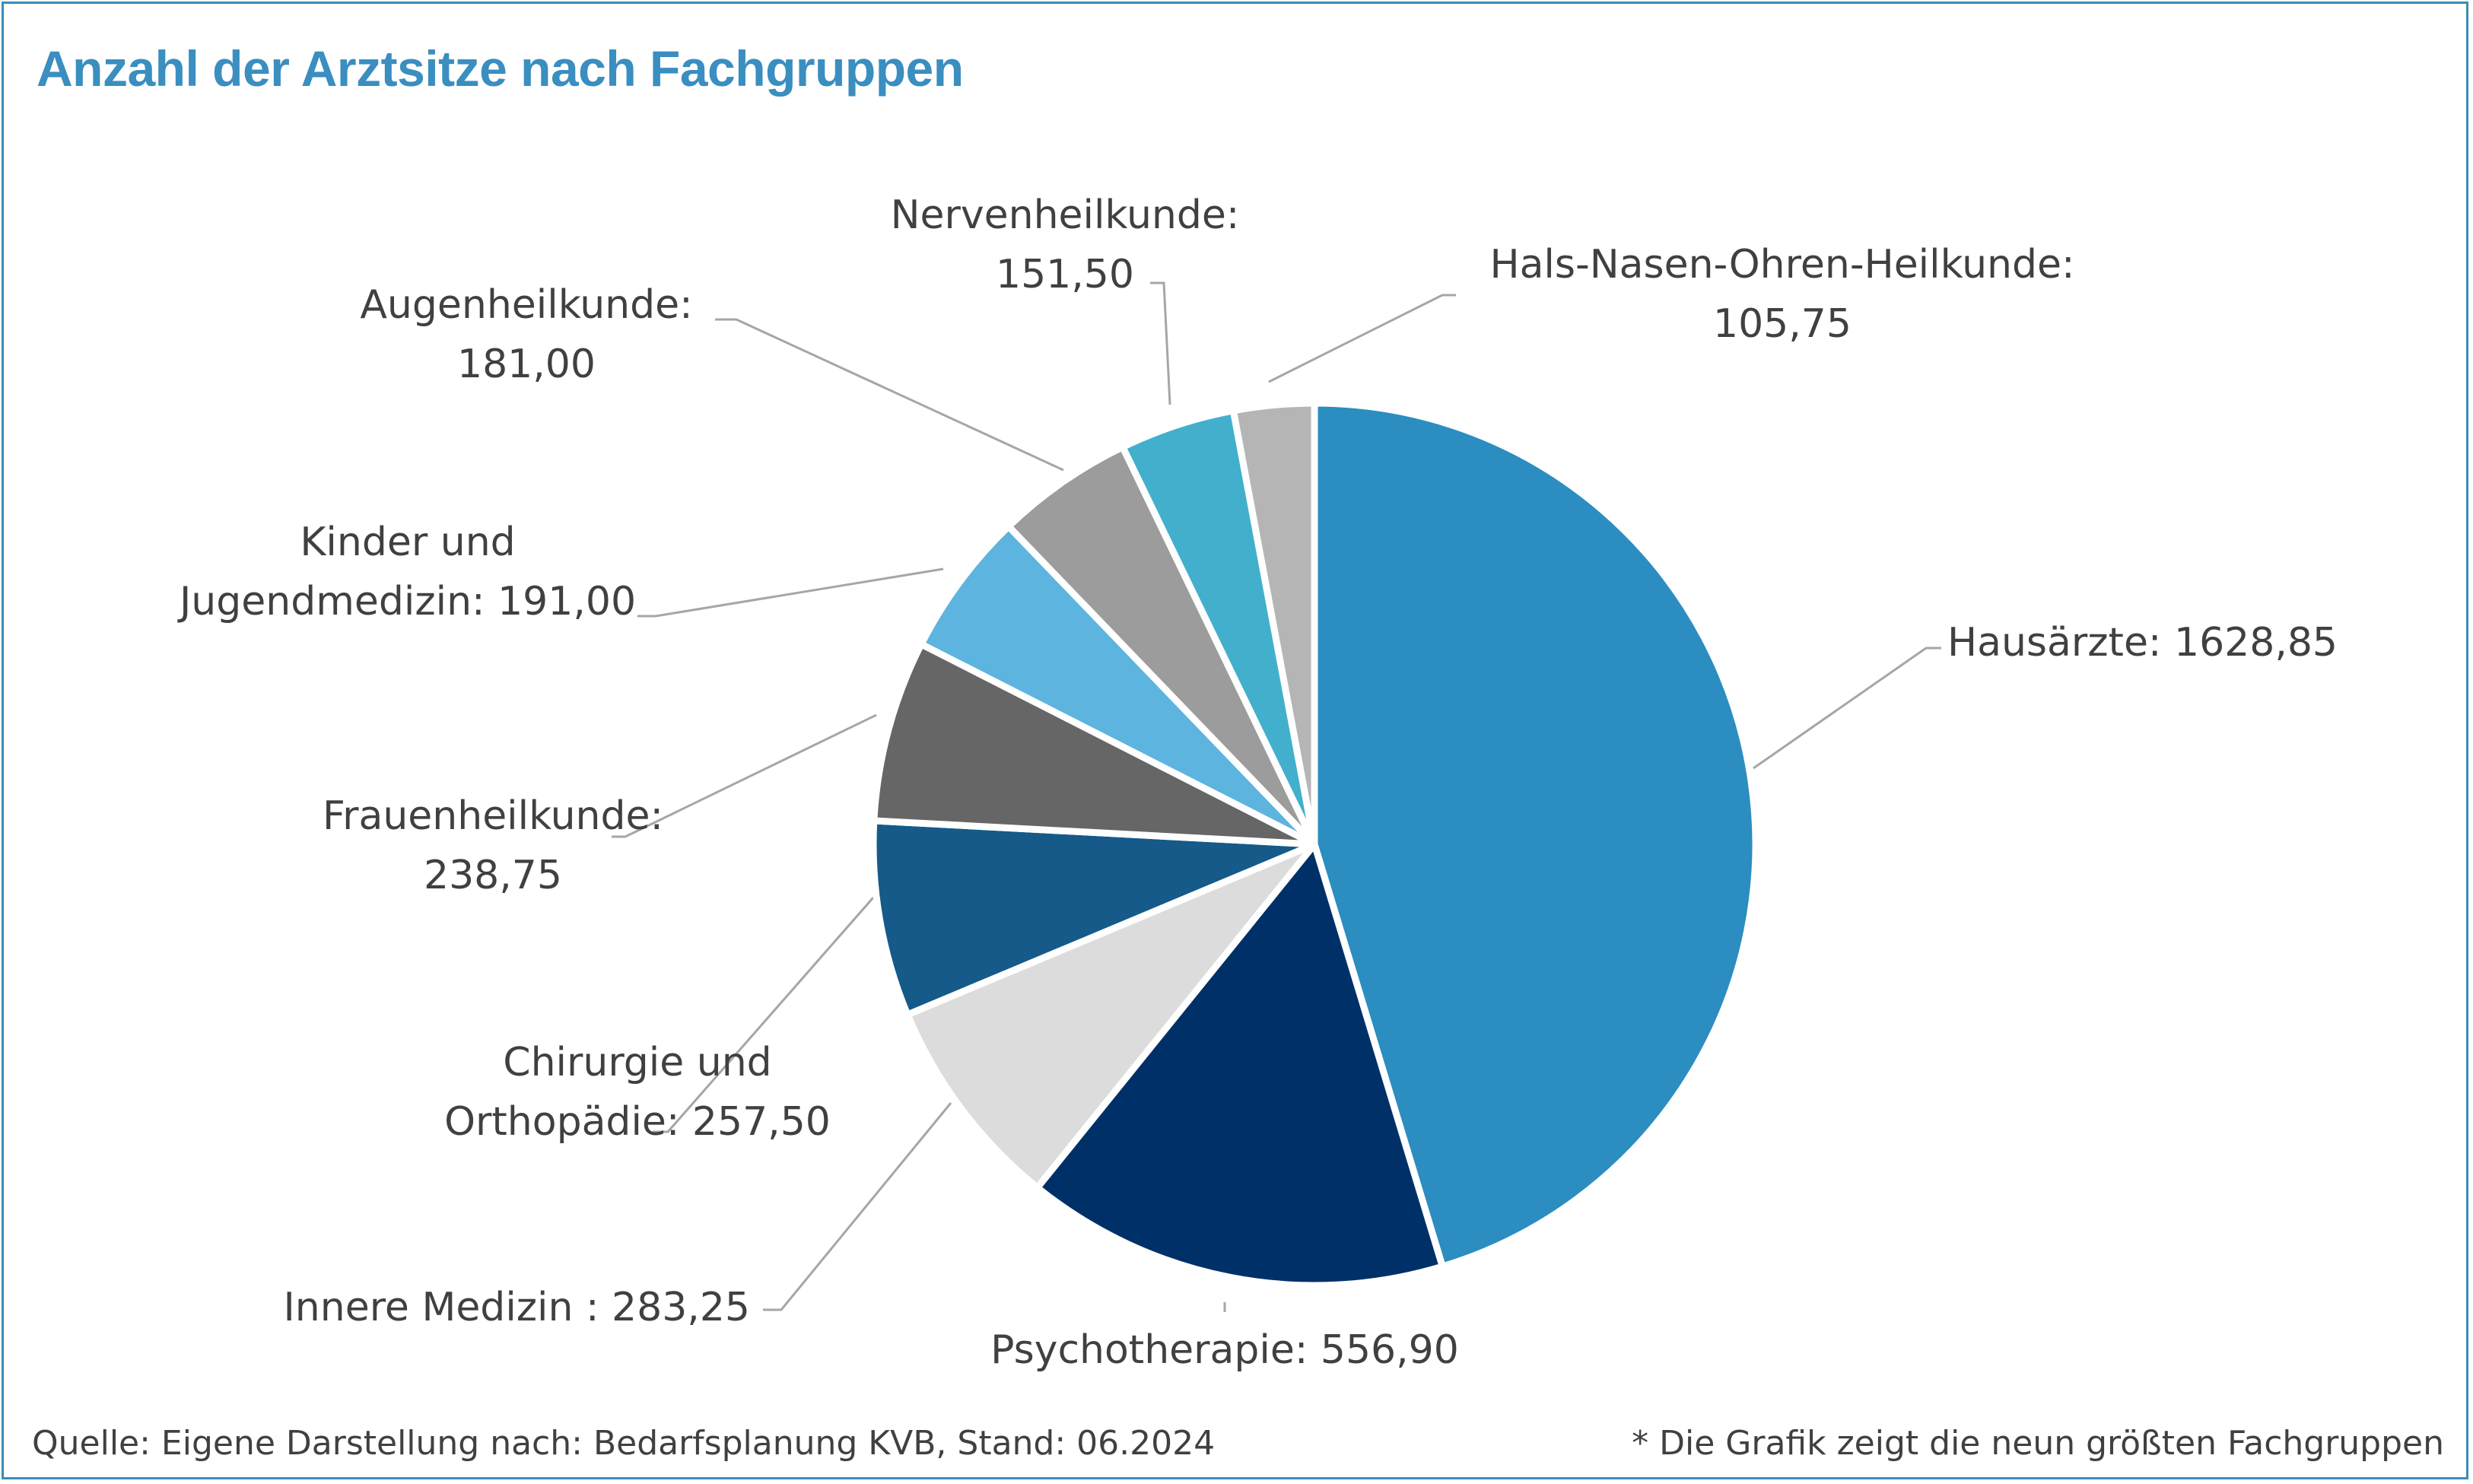  I want to click on data-label-1: Hausärzte: 1628,85, so click(2142, 643).